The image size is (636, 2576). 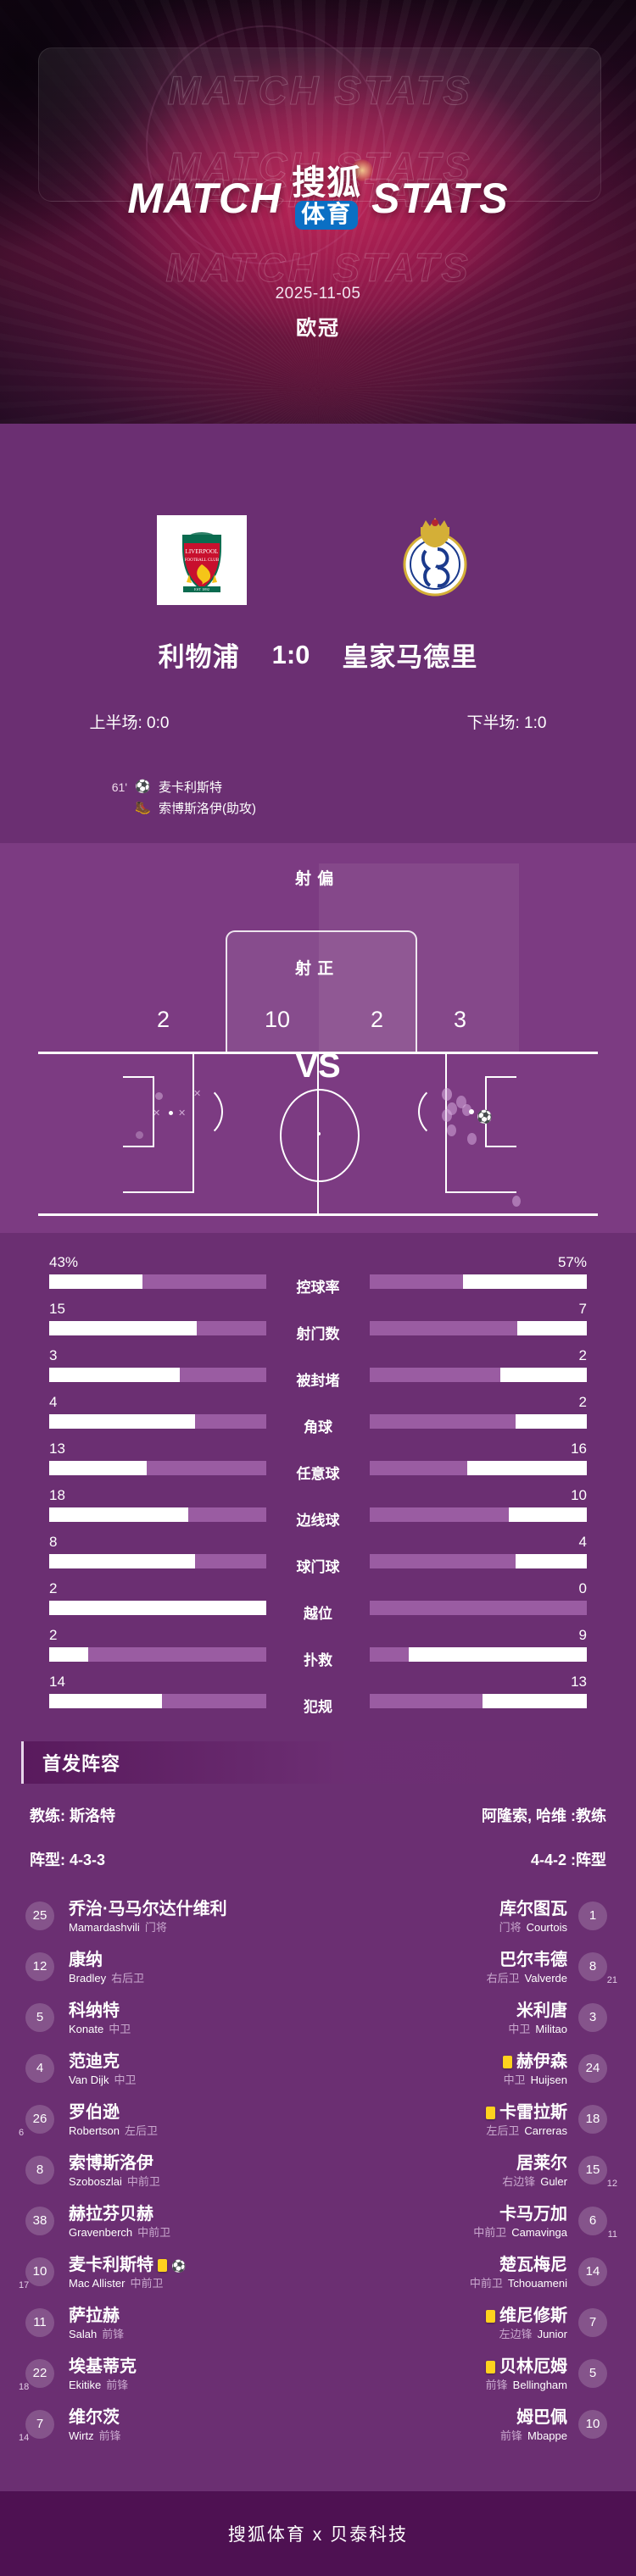 I want to click on pitch-diagram: ✕ ✕ ✕ ⚽, so click(x=318, y=1142).